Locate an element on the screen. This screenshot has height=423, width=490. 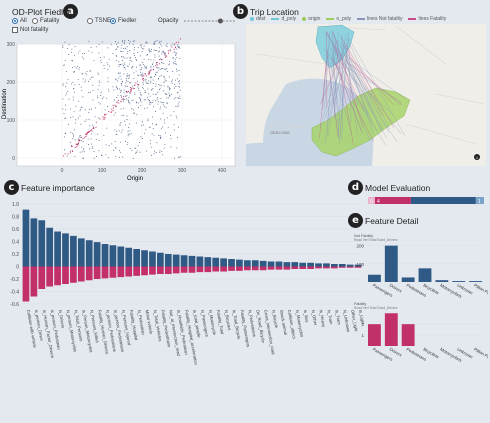
radio-all-dot is located at coordinates (15, 21).